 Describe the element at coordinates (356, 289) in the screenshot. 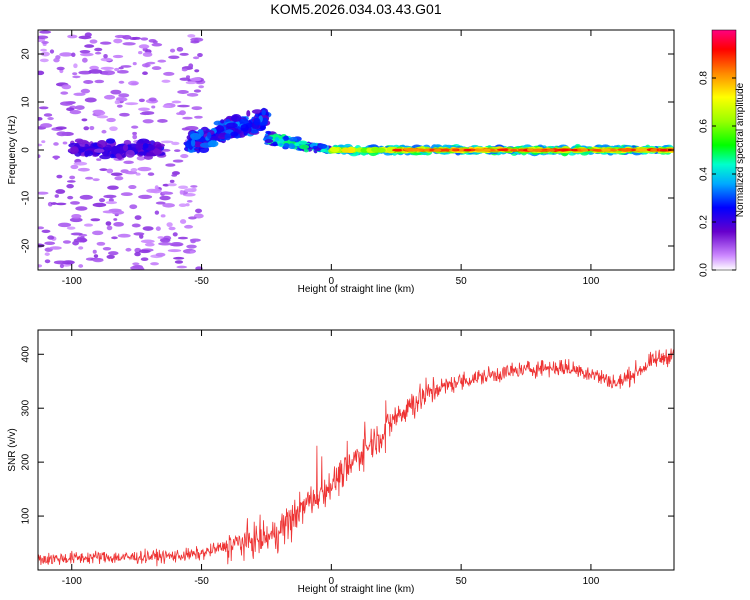

I see `spectrogram-xlabel: Height of straight line (km)` at that location.